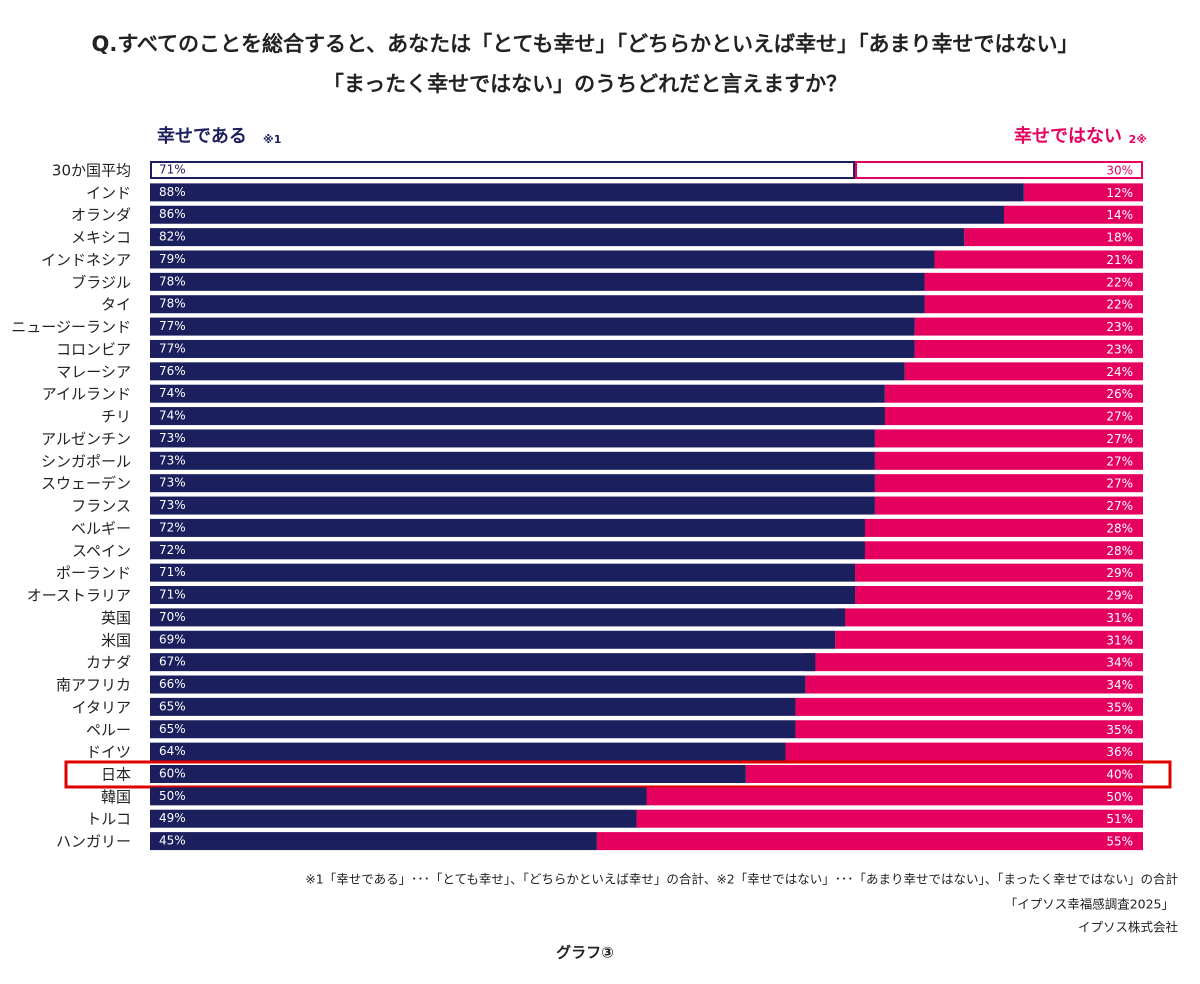 This screenshot has width=1200, height=984. Describe the element at coordinates (1089, 904) in the screenshot. I see `footnote: 「イプソス幸福感調査2025」` at that location.